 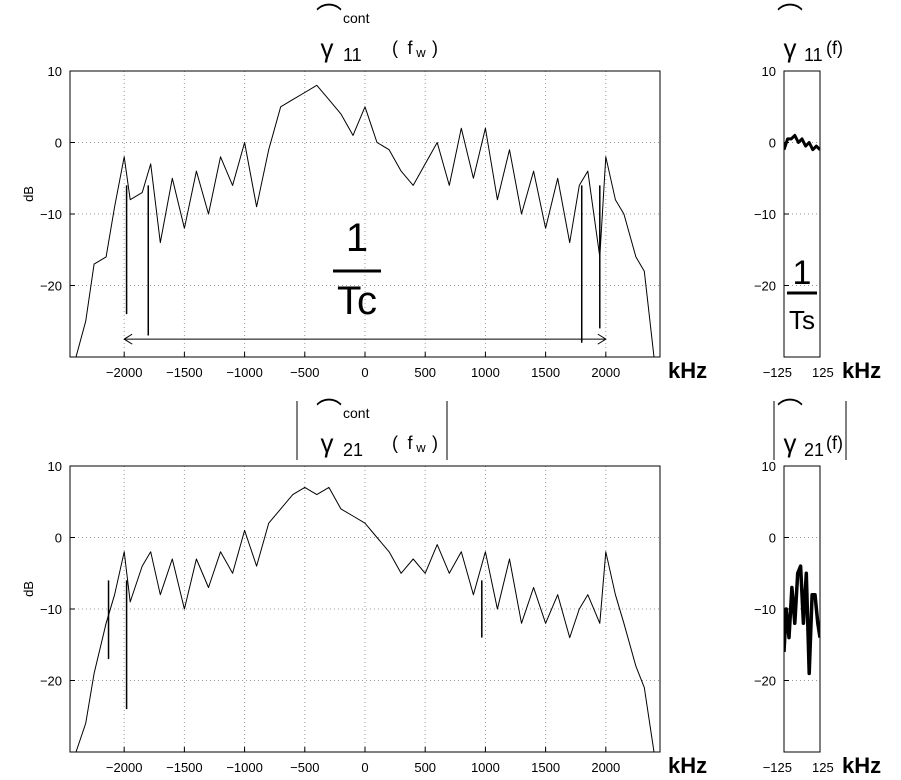 I want to click on period-arrow-head-right, so click(x=602, y=339).